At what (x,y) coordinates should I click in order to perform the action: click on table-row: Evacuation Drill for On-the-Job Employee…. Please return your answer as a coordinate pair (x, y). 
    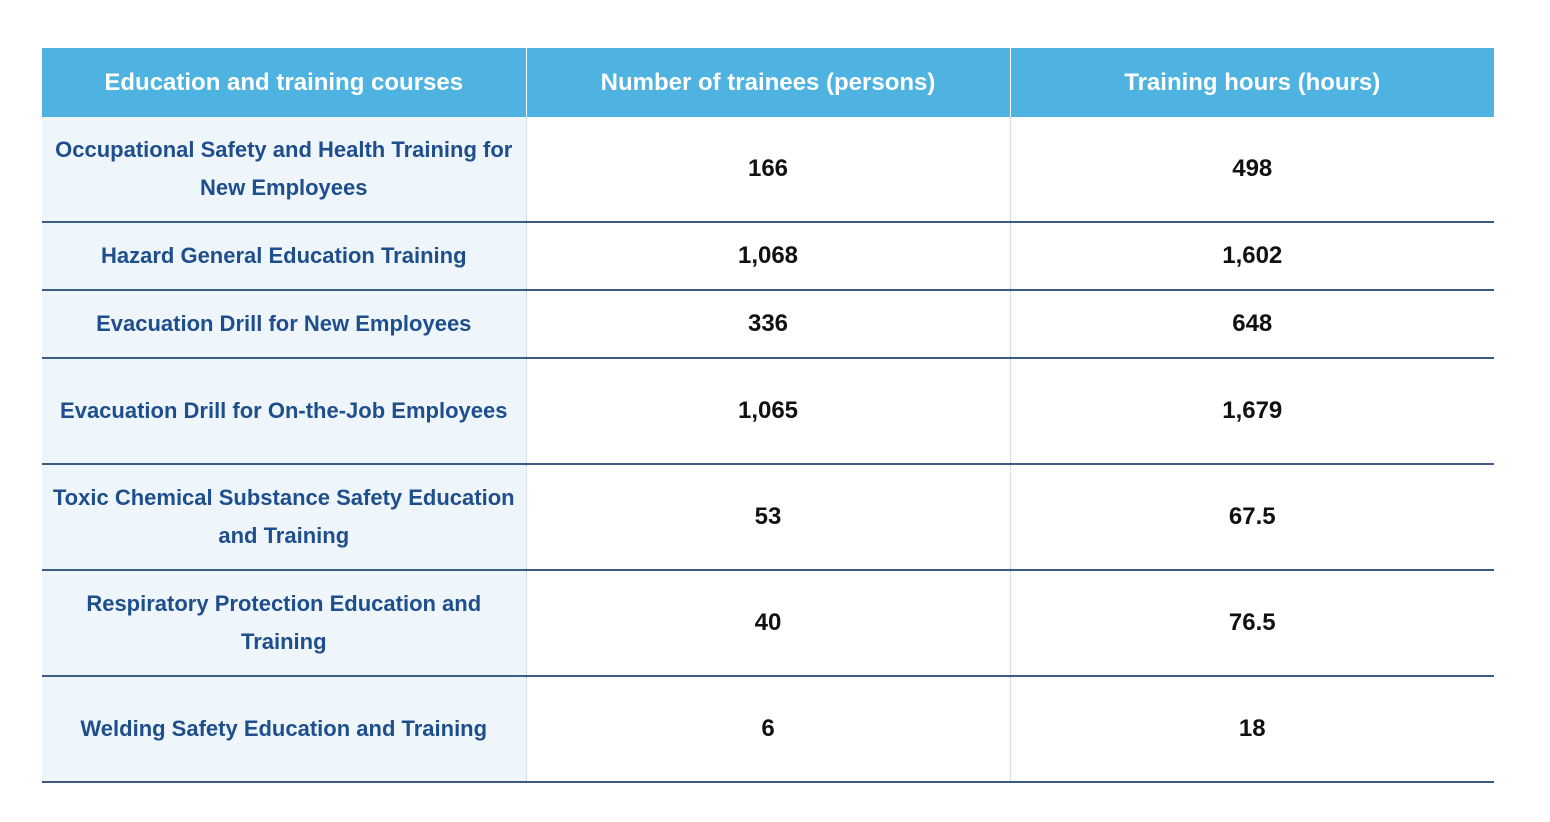
    Looking at the image, I should click on (768, 411).